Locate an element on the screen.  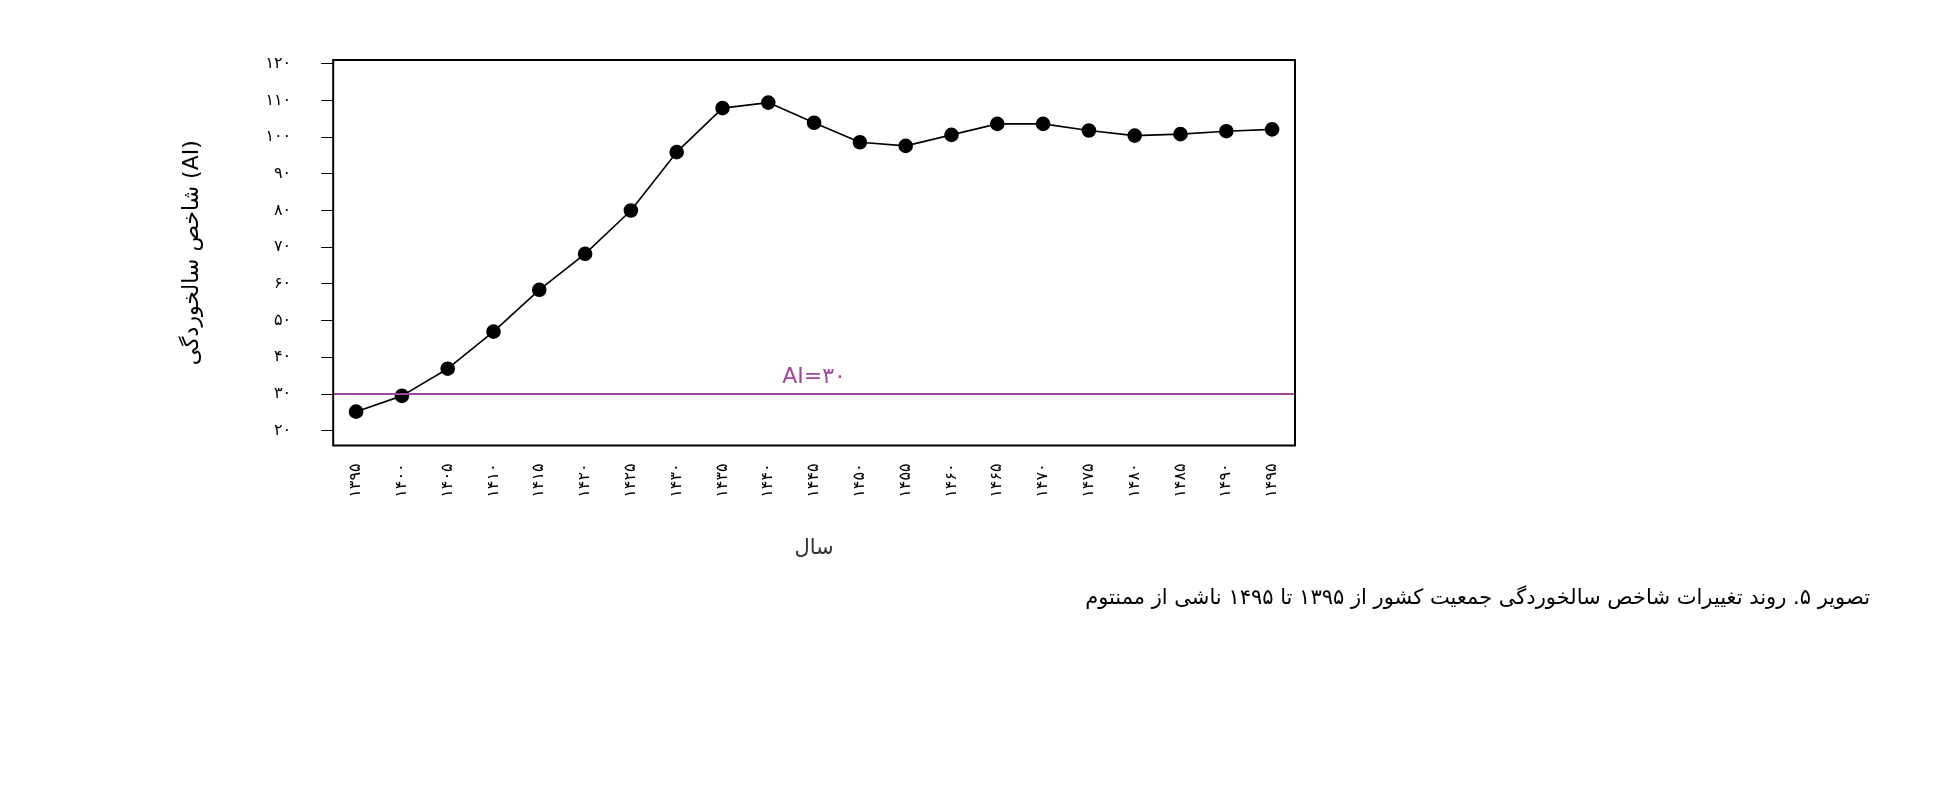
x-tick-label: ۱۴۳۰ is located at coordinates (675, 480).